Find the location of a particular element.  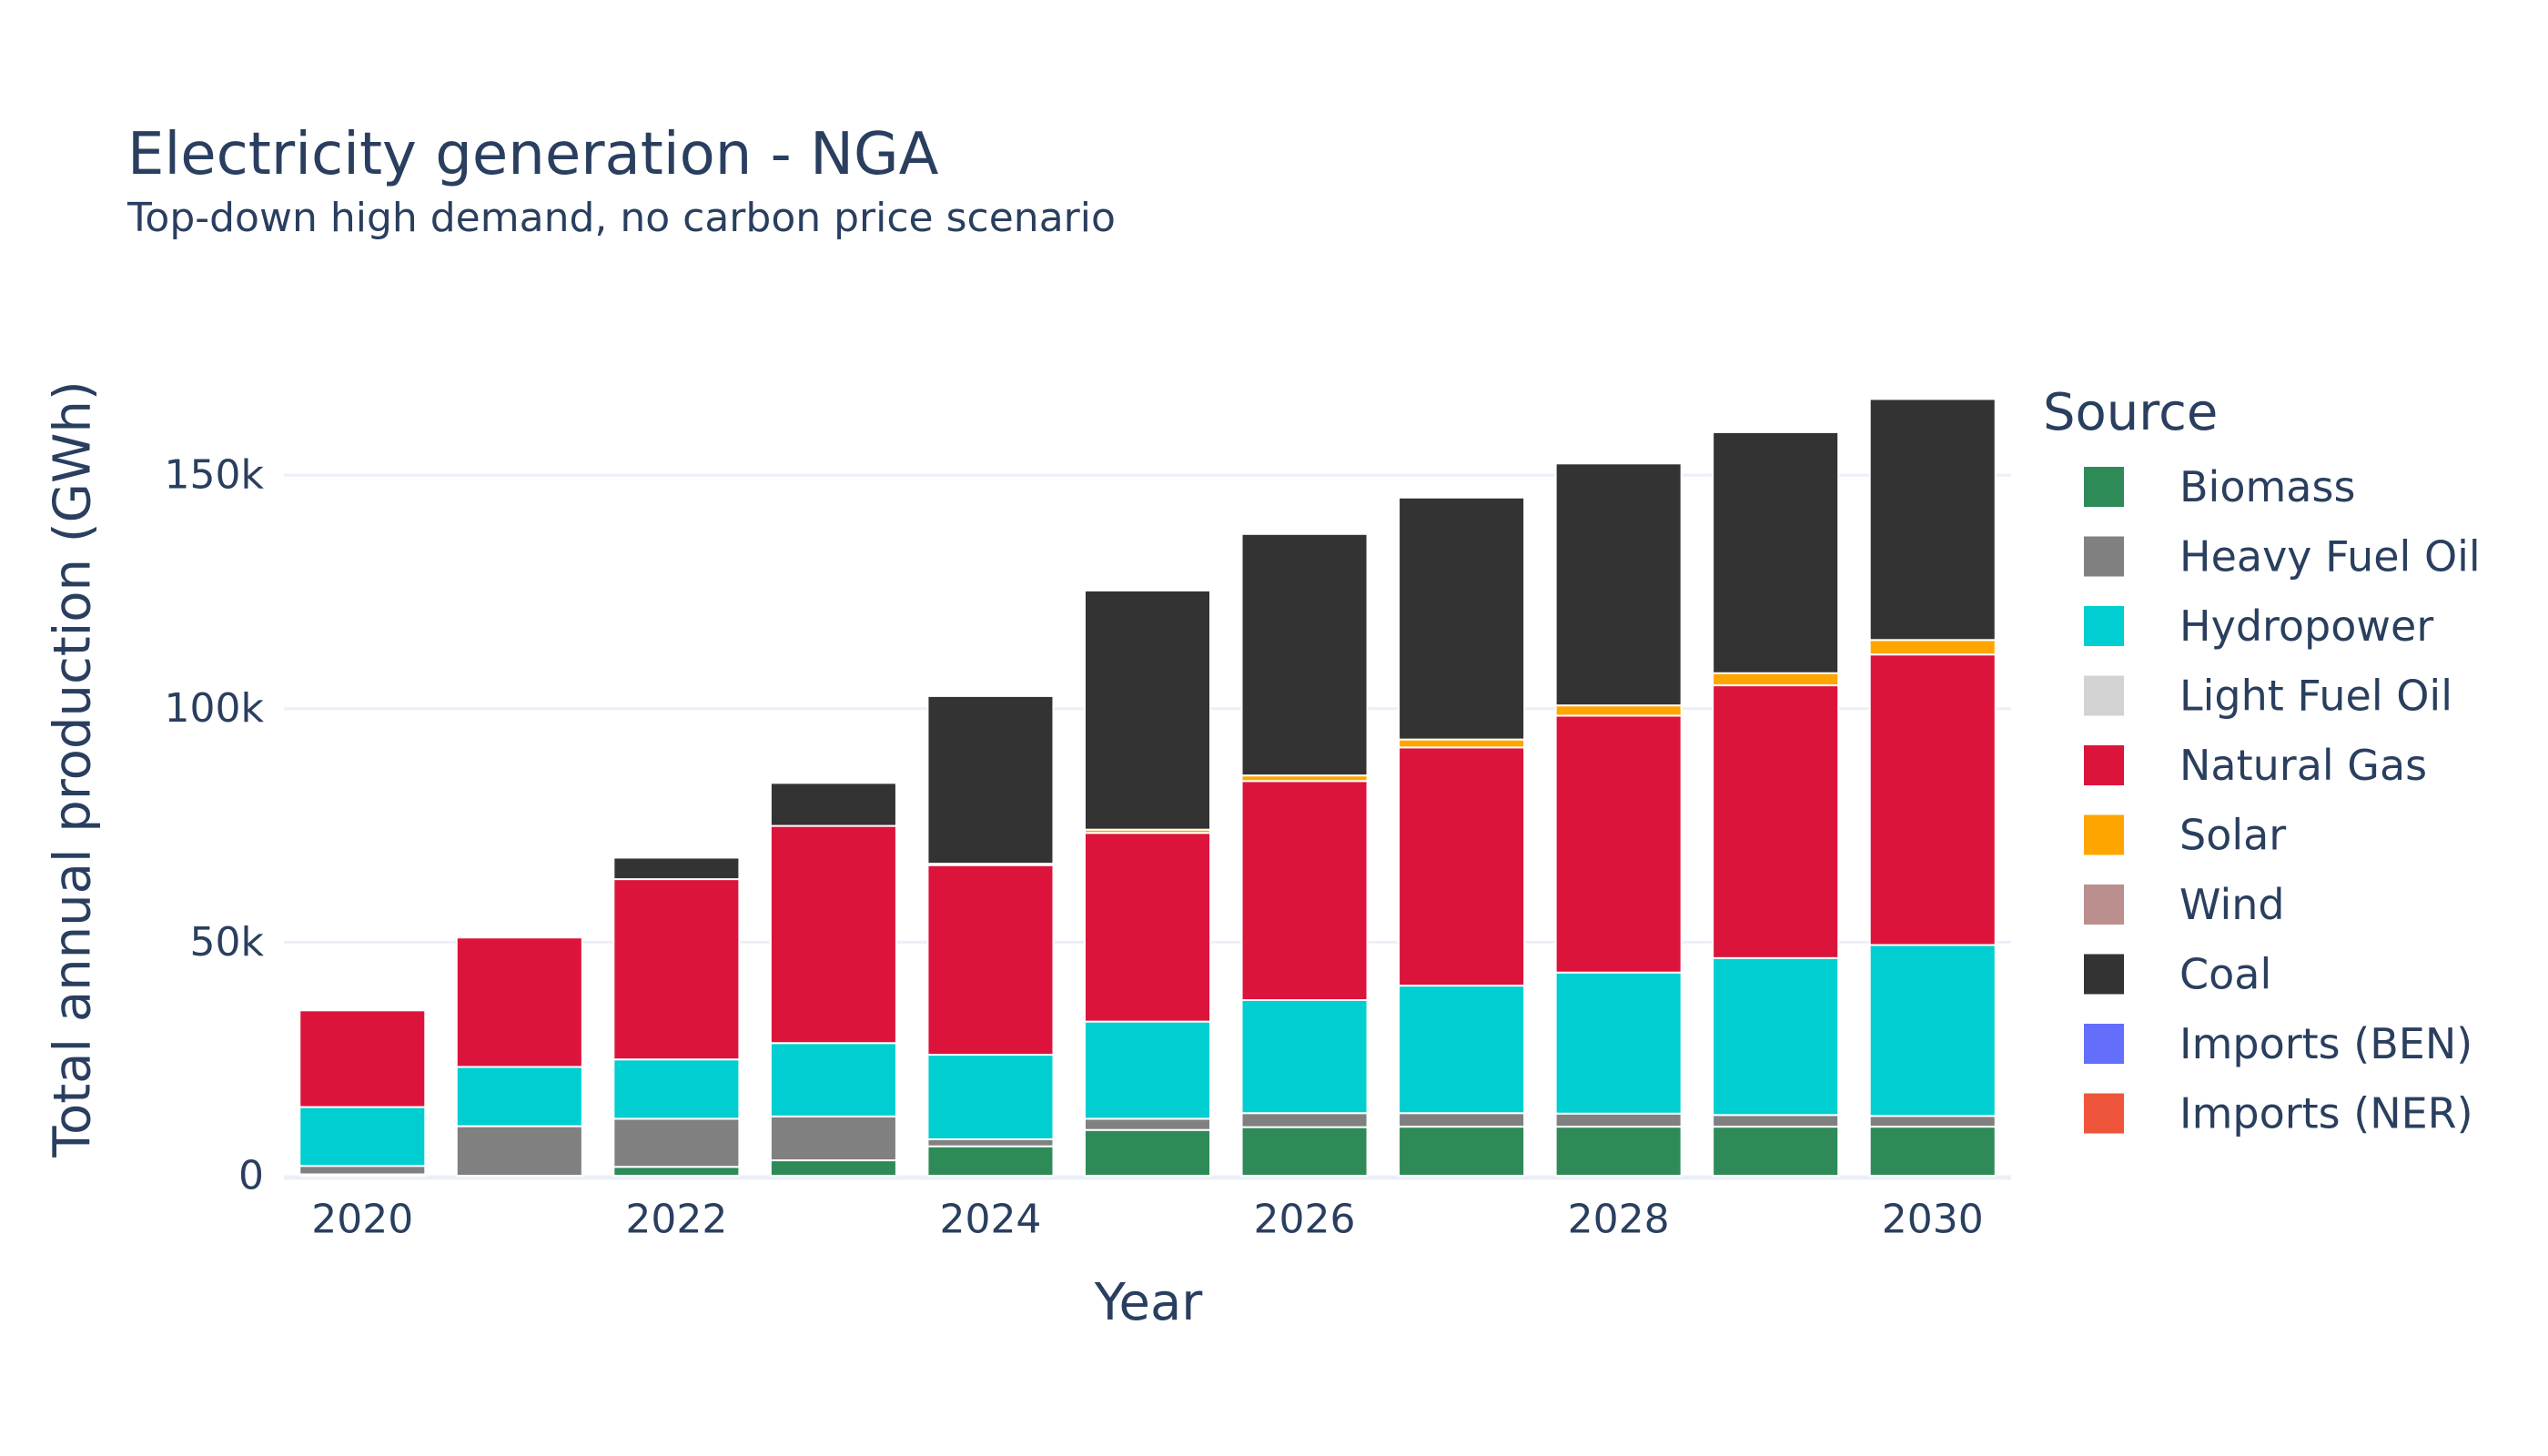

legend-label: Imports (BEN) is located at coordinates (2325, 1043).